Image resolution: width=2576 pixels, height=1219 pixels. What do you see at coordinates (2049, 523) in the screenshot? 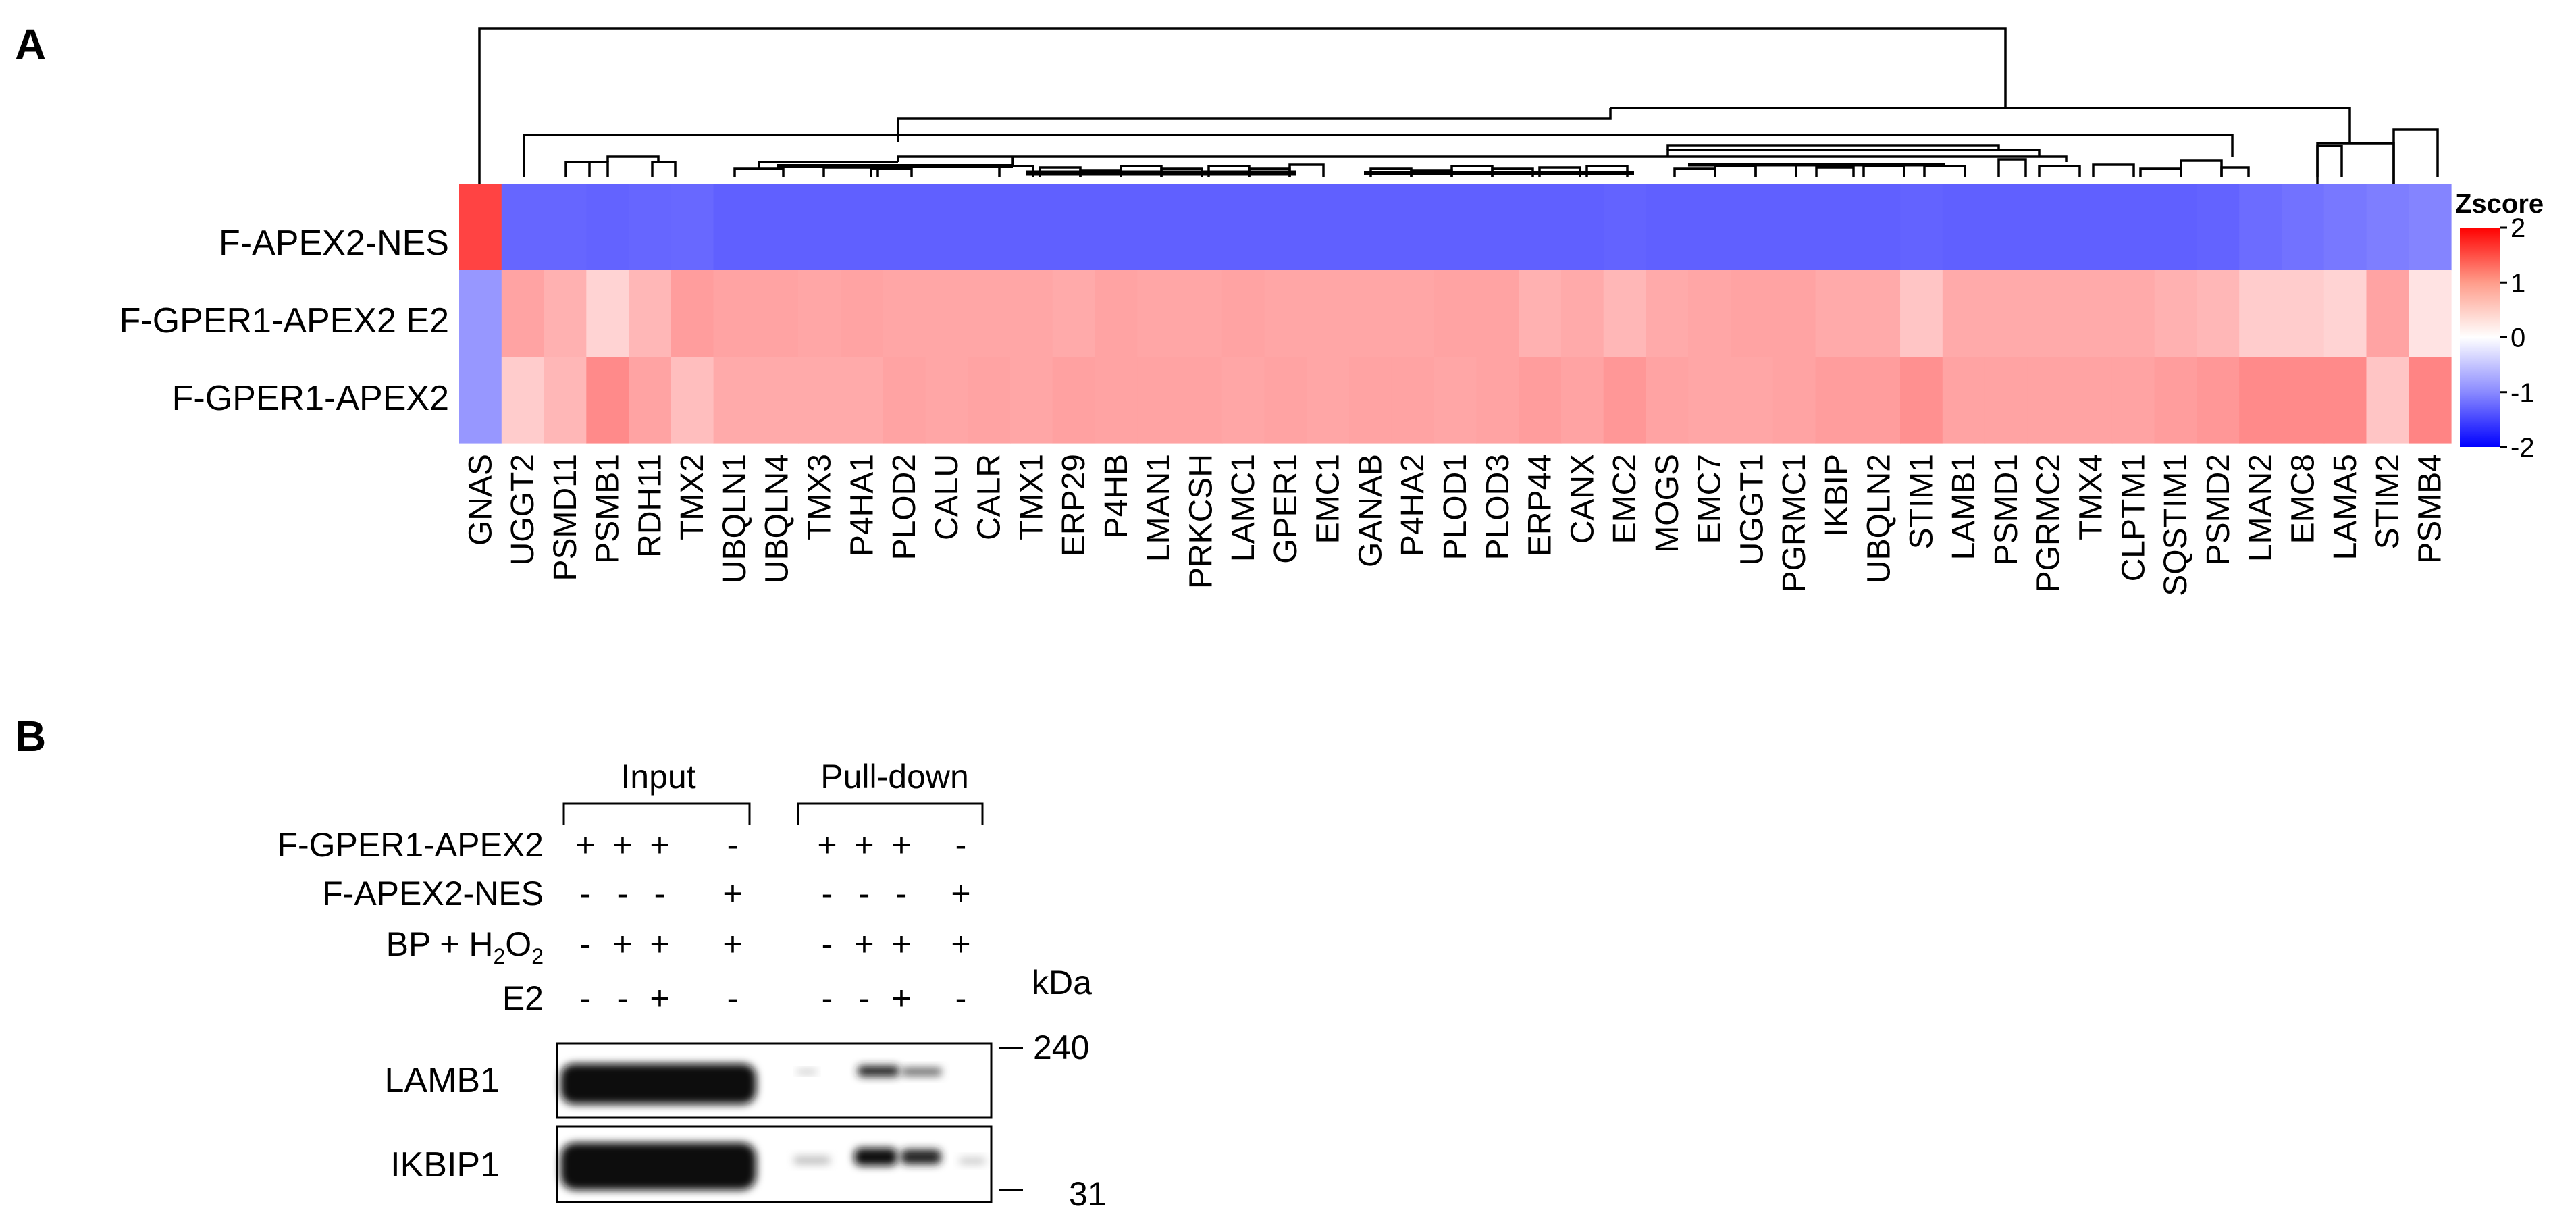
I see `column-label: PGRMC2` at bounding box center [2049, 523].